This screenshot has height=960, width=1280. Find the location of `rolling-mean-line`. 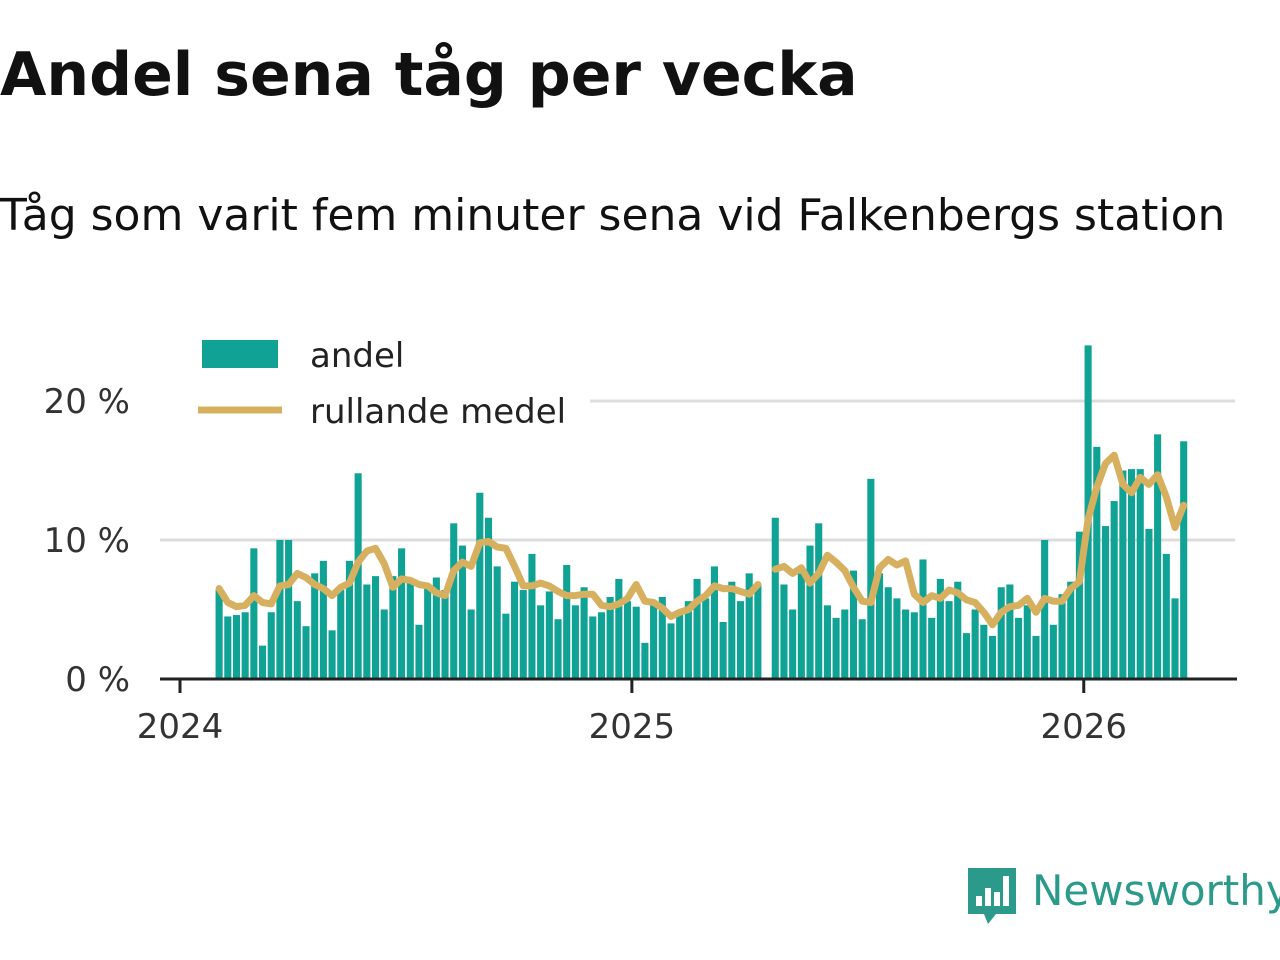

rolling-mean-line is located at coordinates (979, 540).